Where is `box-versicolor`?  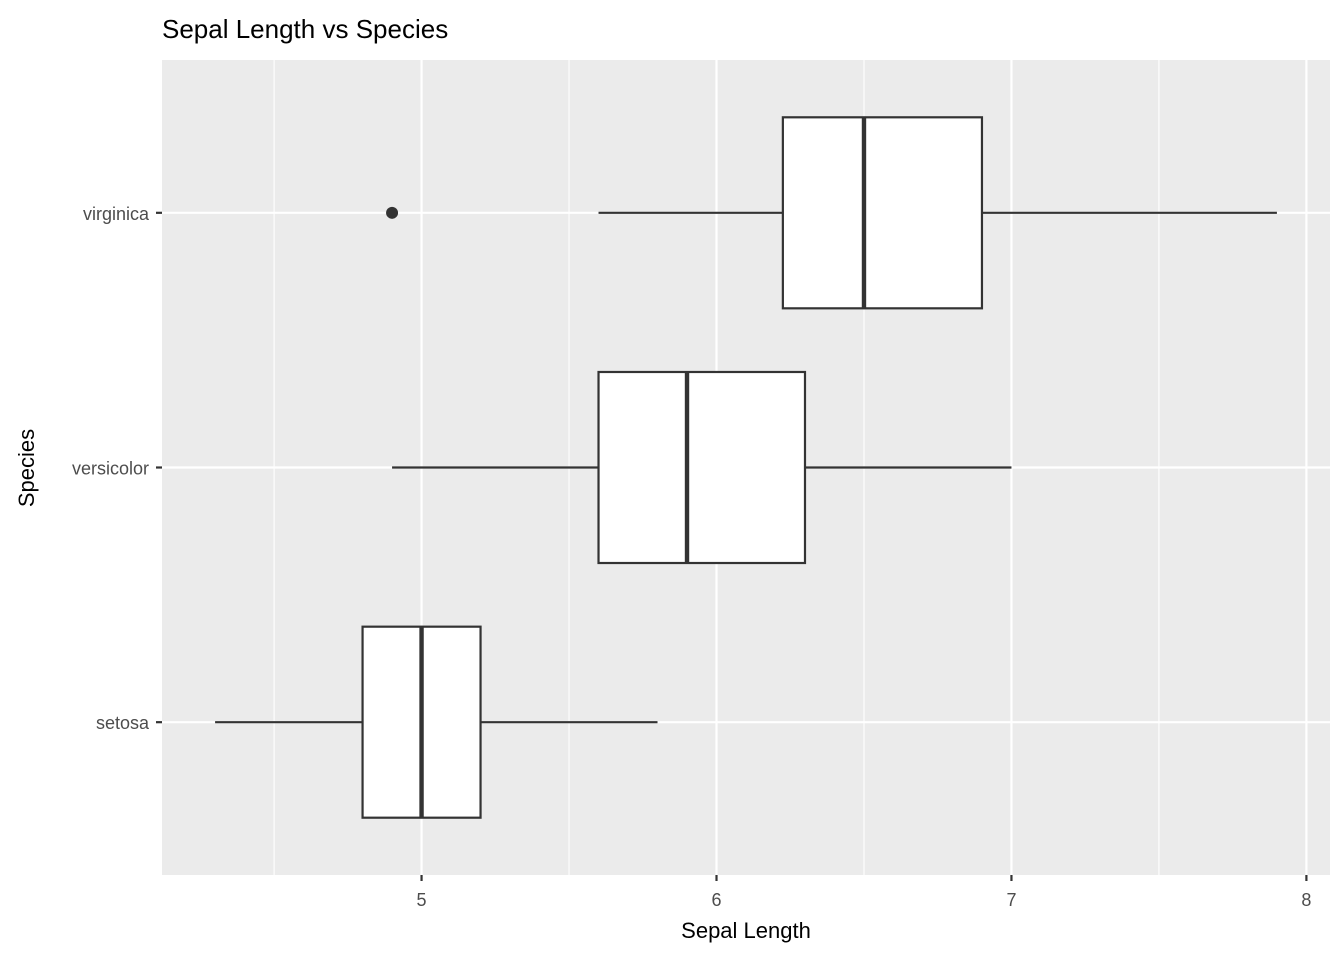
box-versicolor is located at coordinates (702, 467).